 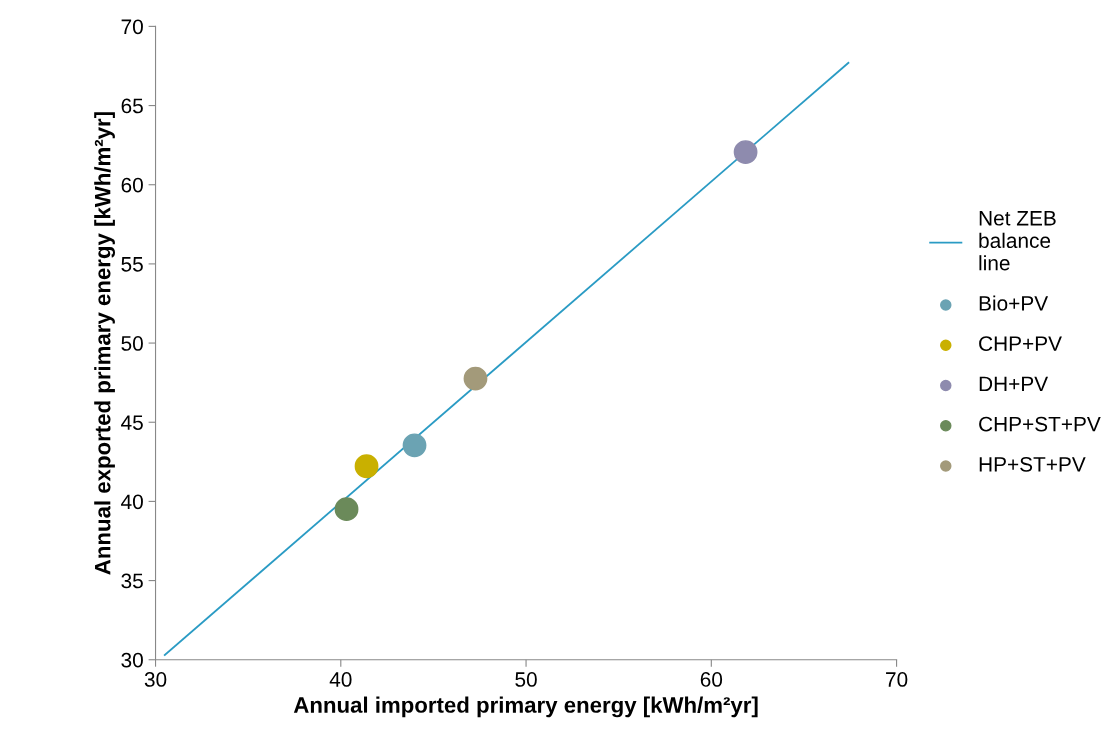 I want to click on legend-label: CHP+PV, so click(x=1020, y=343).